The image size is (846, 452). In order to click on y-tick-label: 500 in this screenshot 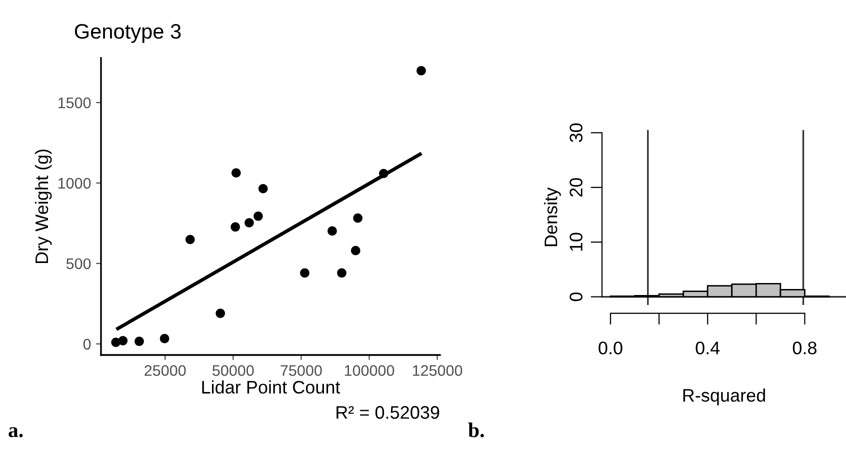, I will do `click(78, 264)`.